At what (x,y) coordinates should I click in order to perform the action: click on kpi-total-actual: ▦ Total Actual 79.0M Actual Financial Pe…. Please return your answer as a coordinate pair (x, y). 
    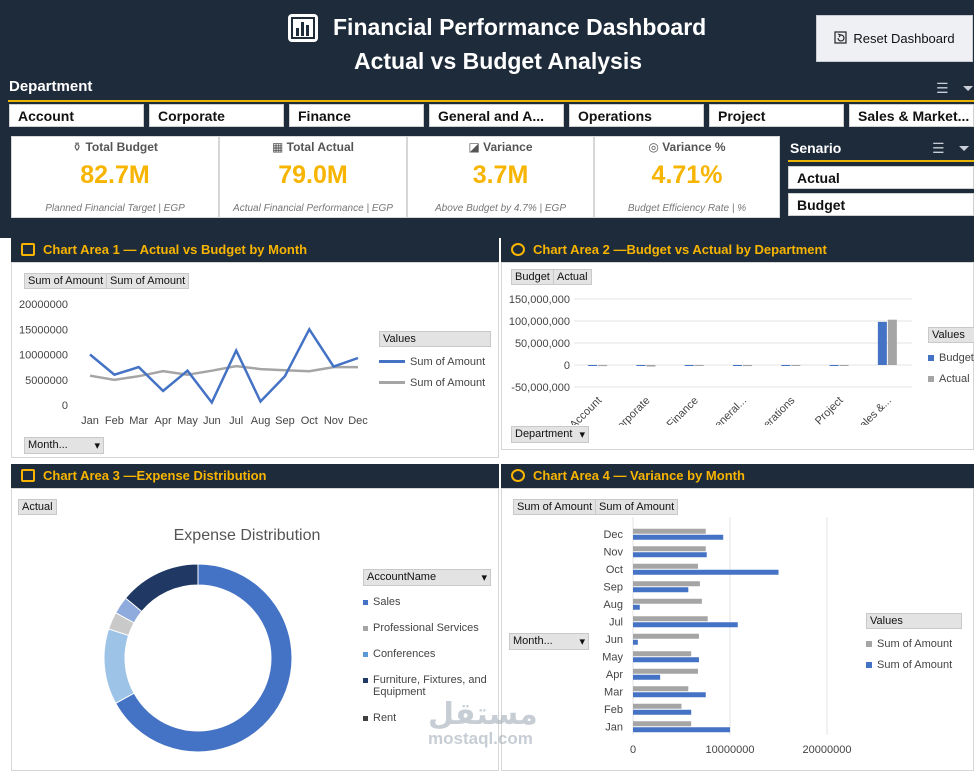
    Looking at the image, I should click on (313, 177).